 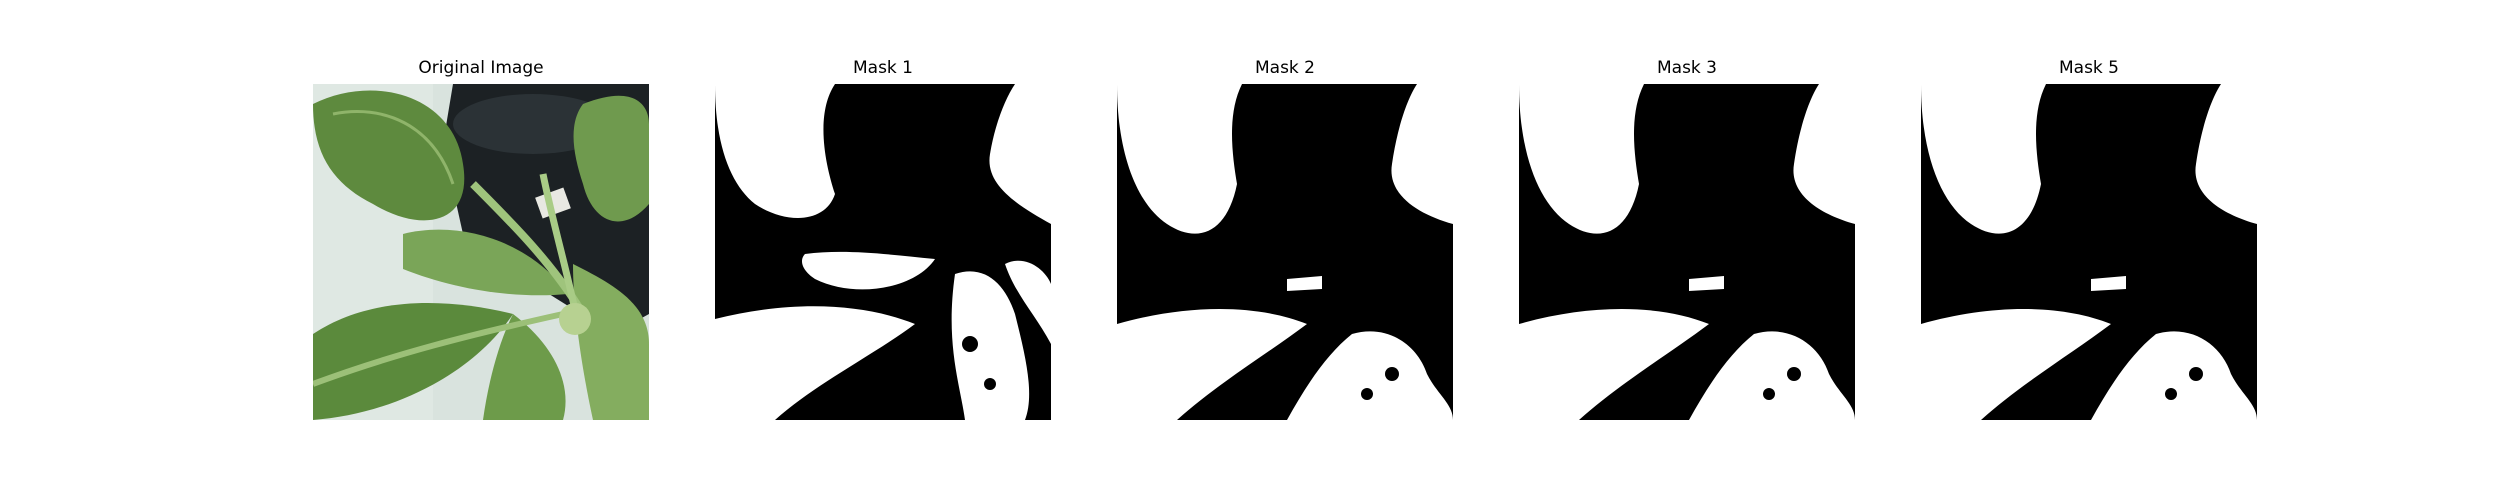 I want to click on mask-2-svg, so click(x=1285, y=252).